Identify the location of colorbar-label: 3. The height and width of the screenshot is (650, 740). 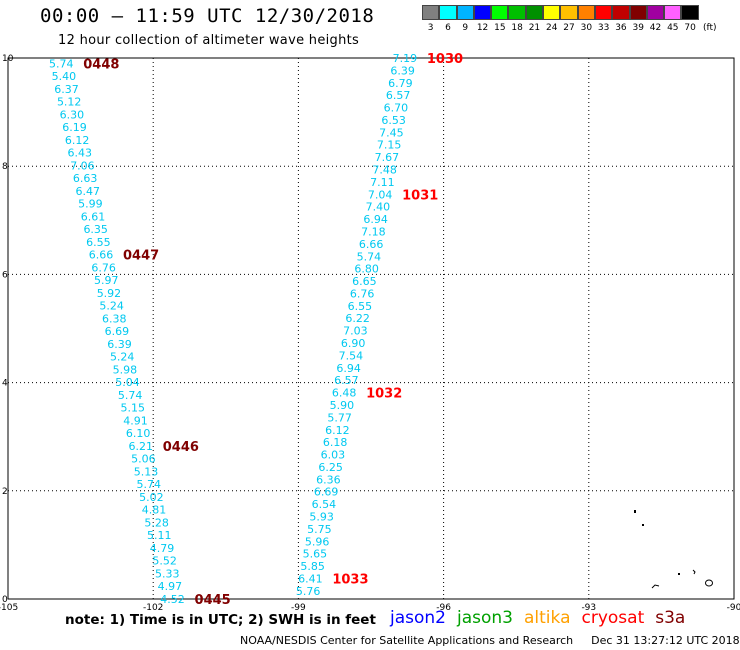
(430, 28).